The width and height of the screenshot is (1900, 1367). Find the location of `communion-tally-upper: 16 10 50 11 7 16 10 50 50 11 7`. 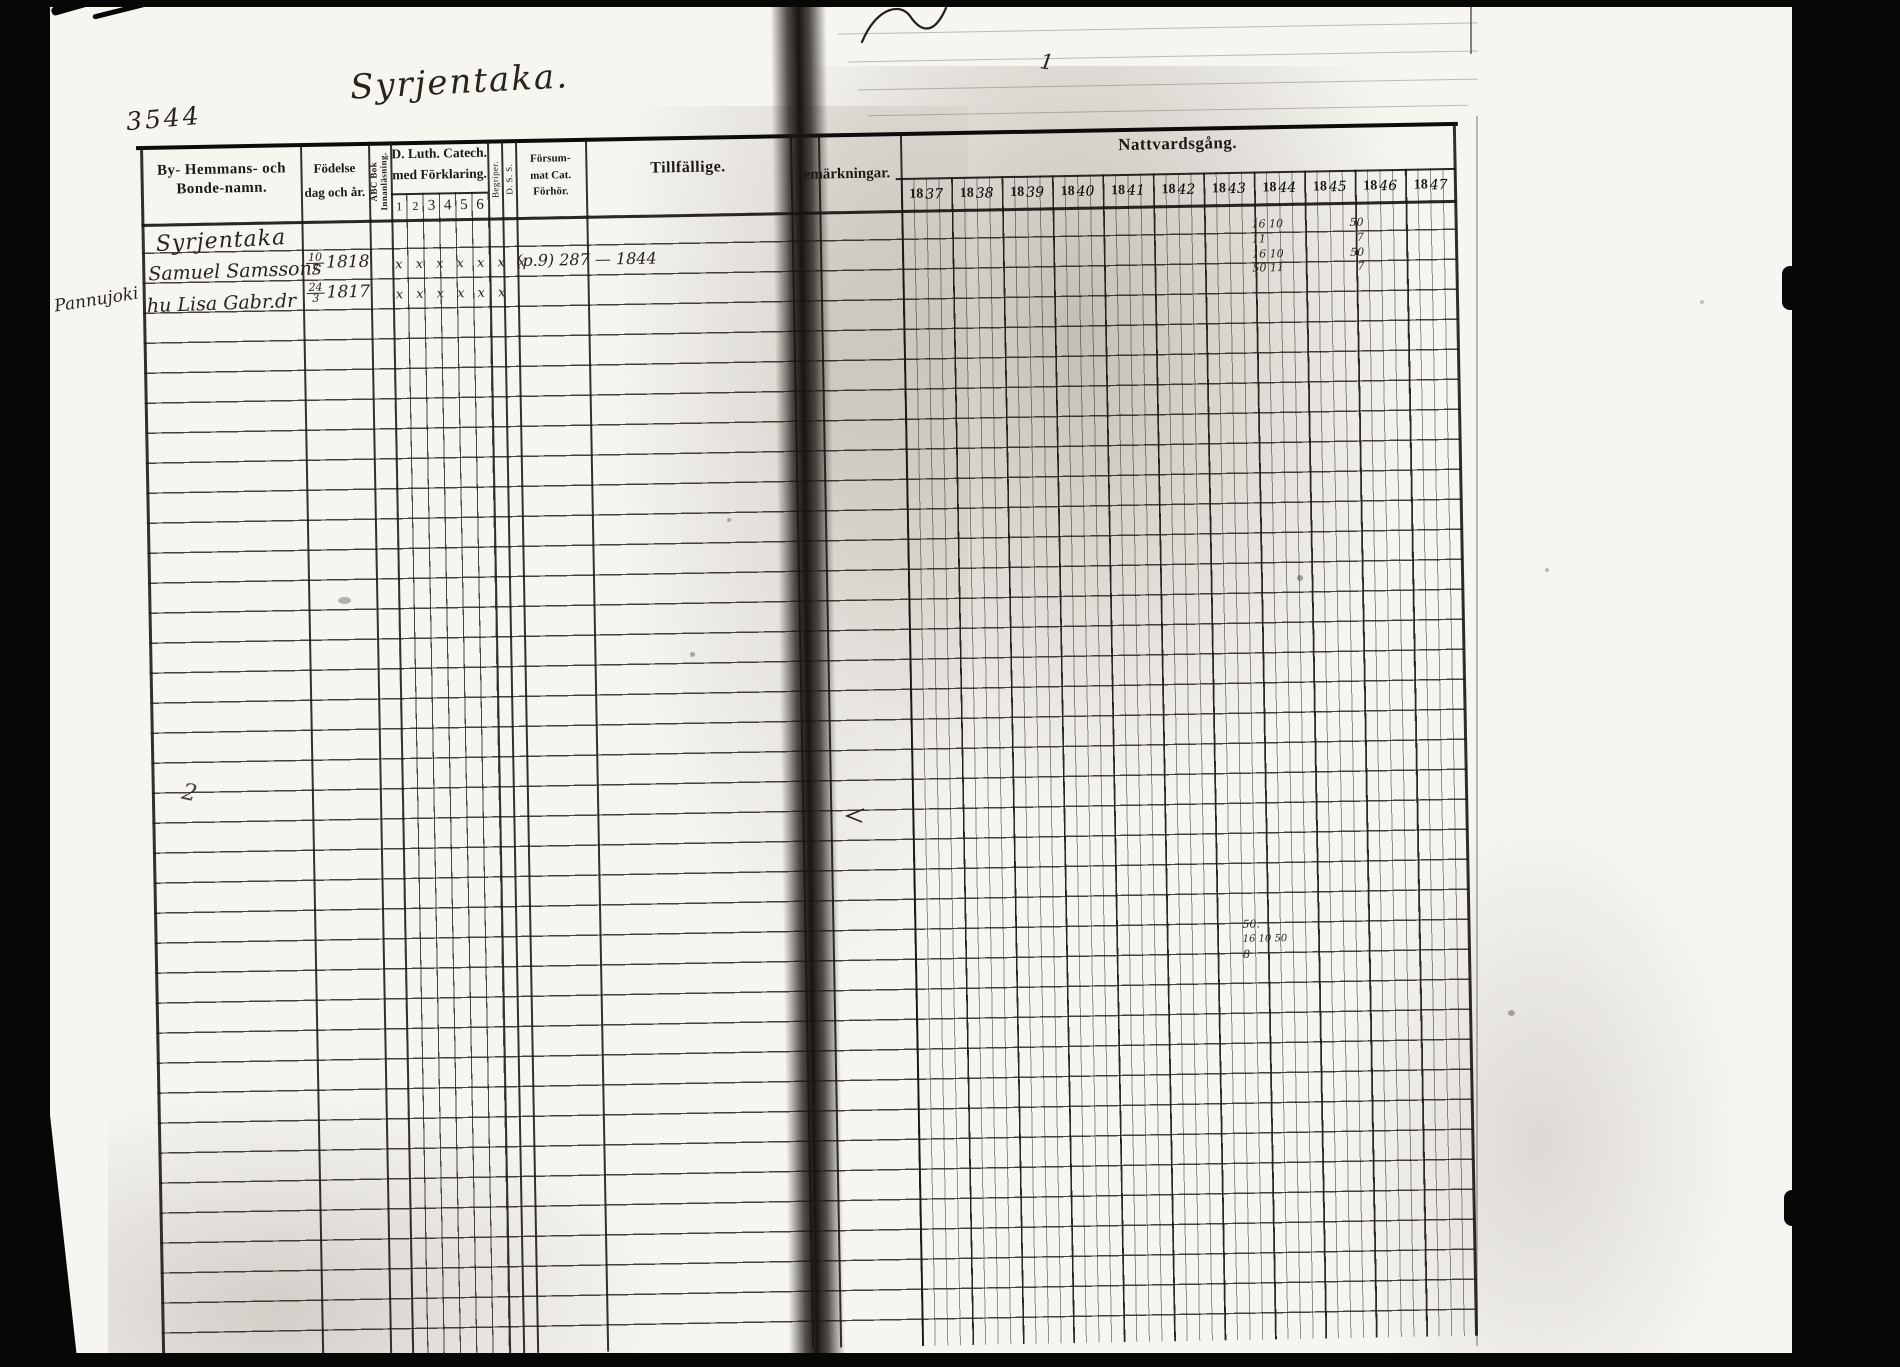

communion-tally-upper: 16 10 50 11 7 16 10 50 50 11 7 is located at coordinates (1310, 245).